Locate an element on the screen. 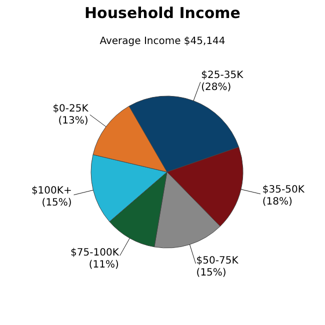 Image resolution: width=325 pixels, height=325 pixels. slice-label: $50-75K is located at coordinates (217, 261).